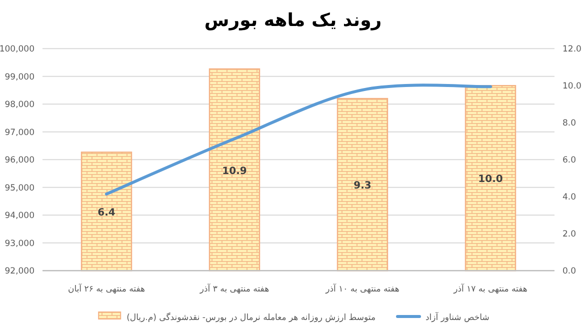 The image size is (586, 328). Describe the element at coordinates (19, 161) in the screenshot. I see `y-tick-label: 96,000` at that location.